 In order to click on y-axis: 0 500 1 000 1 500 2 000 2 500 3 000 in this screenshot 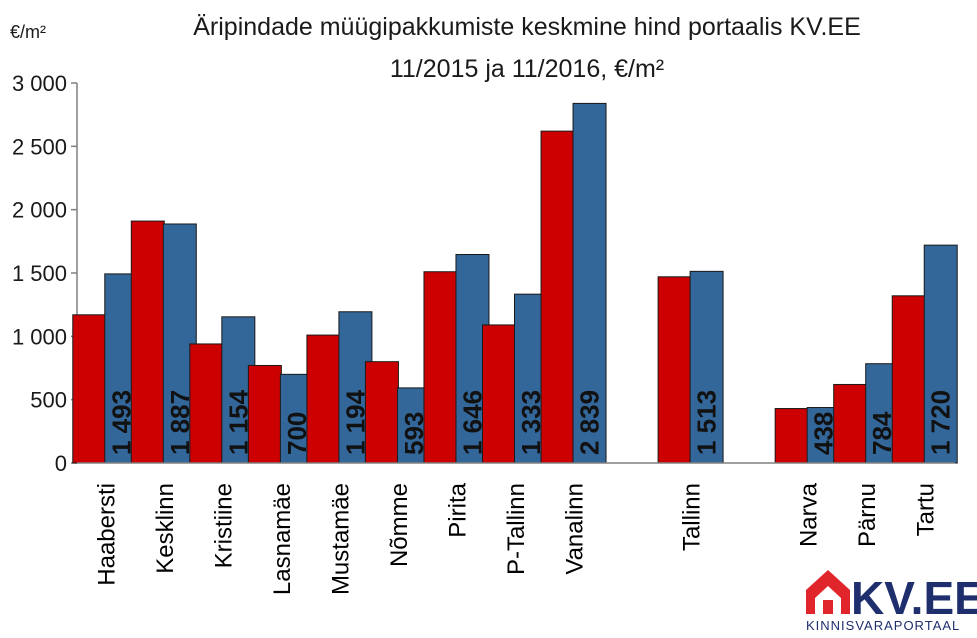, I will do `click(45, 273)`.